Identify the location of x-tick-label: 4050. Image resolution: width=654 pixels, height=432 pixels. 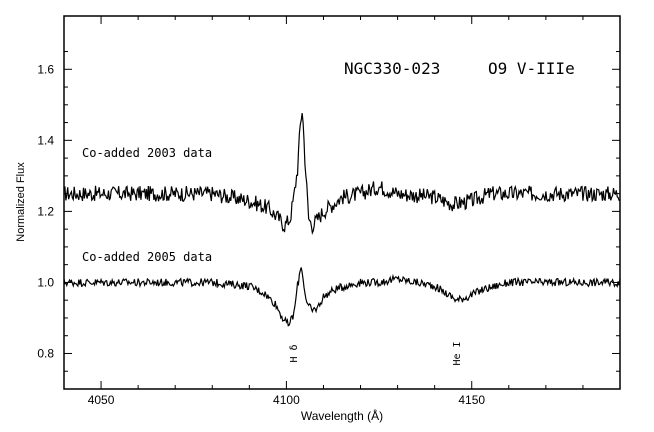
(101, 400).